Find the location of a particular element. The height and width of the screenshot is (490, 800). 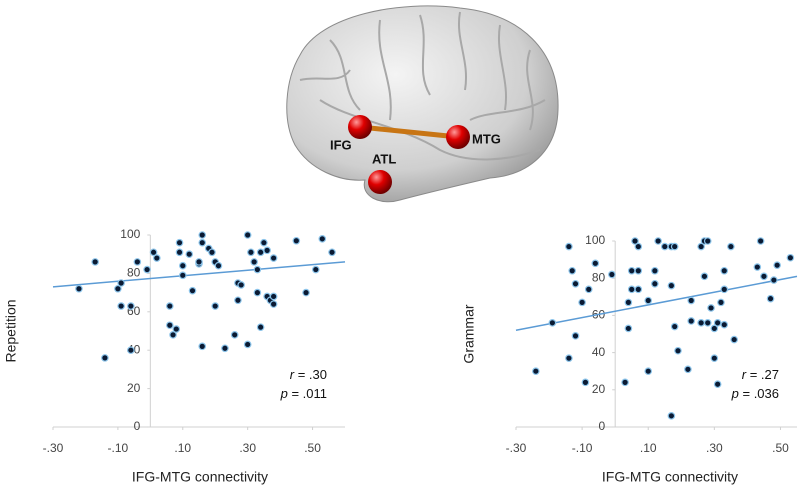

stat-annotation: r = .27 is located at coordinates (760, 374).